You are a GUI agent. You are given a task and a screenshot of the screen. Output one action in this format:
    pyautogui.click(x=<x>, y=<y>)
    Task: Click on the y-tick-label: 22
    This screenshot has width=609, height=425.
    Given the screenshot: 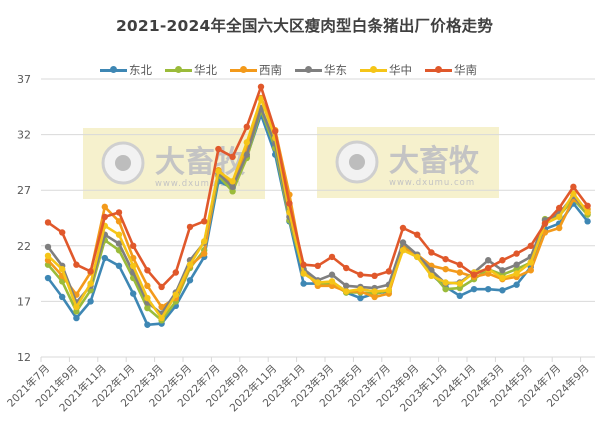 What is the action you would take?
    pyautogui.click(x=24, y=246)
    